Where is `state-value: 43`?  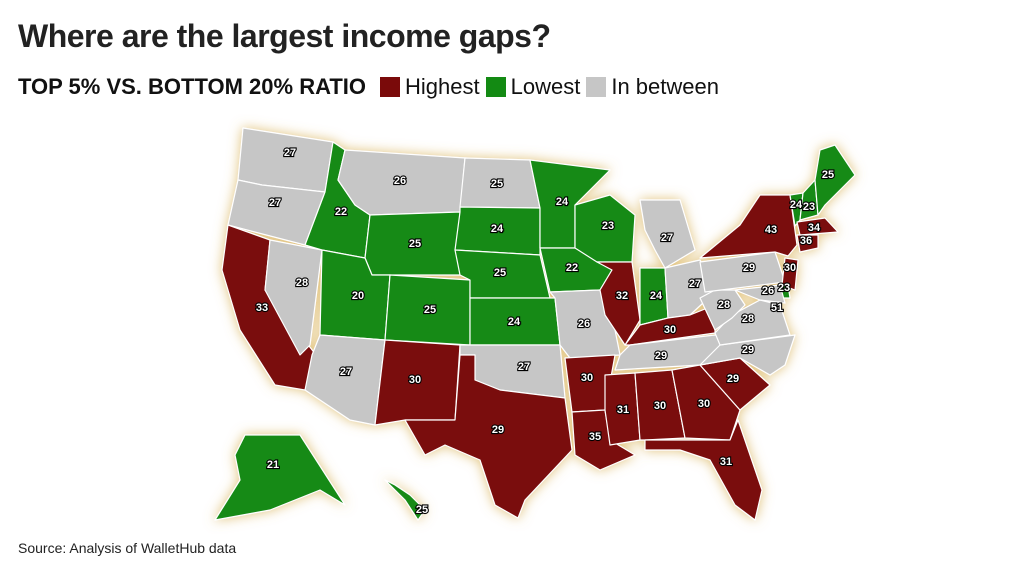
state-value: 43 is located at coordinates (771, 230).